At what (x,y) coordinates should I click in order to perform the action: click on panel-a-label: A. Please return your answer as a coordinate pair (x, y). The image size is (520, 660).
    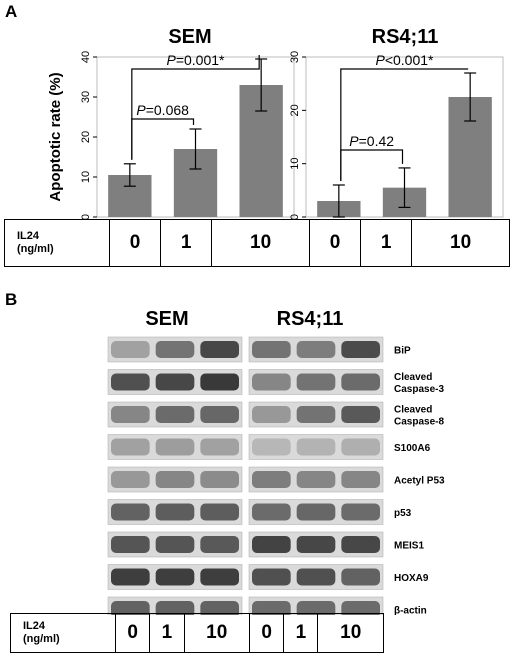
    Looking at the image, I should click on (11, 11).